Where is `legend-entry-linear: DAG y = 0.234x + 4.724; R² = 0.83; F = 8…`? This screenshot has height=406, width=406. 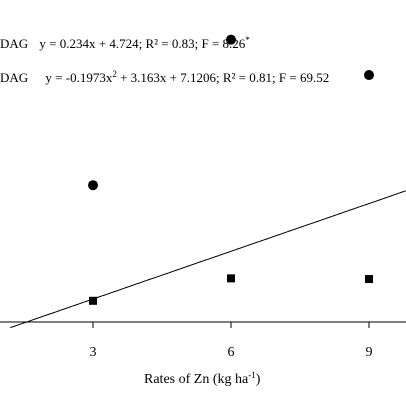 legend-entry-linear: DAG y = 0.234x + 4.724; R² = 0.83; F = 8… is located at coordinates (125, 44).